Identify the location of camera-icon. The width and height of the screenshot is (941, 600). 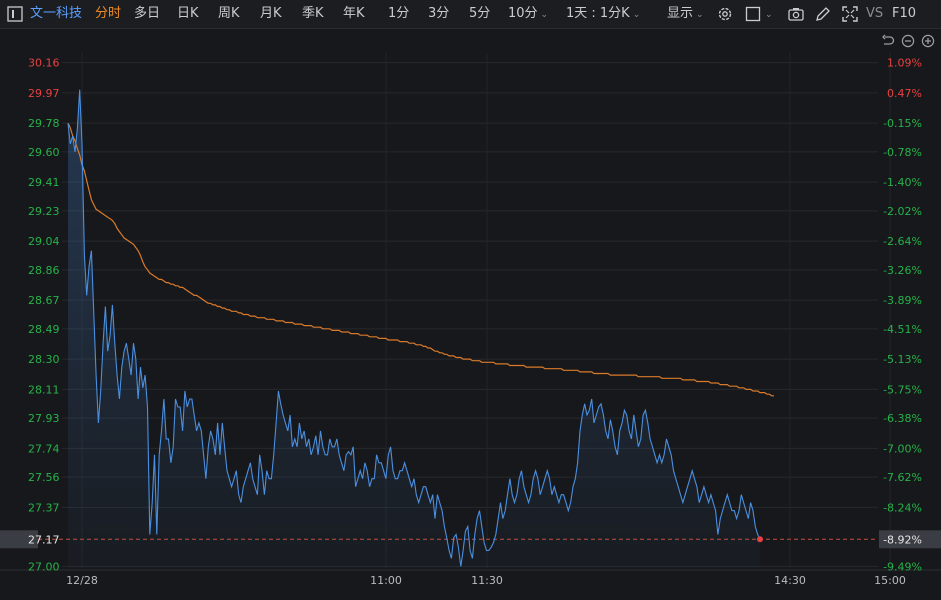
(796, 14).